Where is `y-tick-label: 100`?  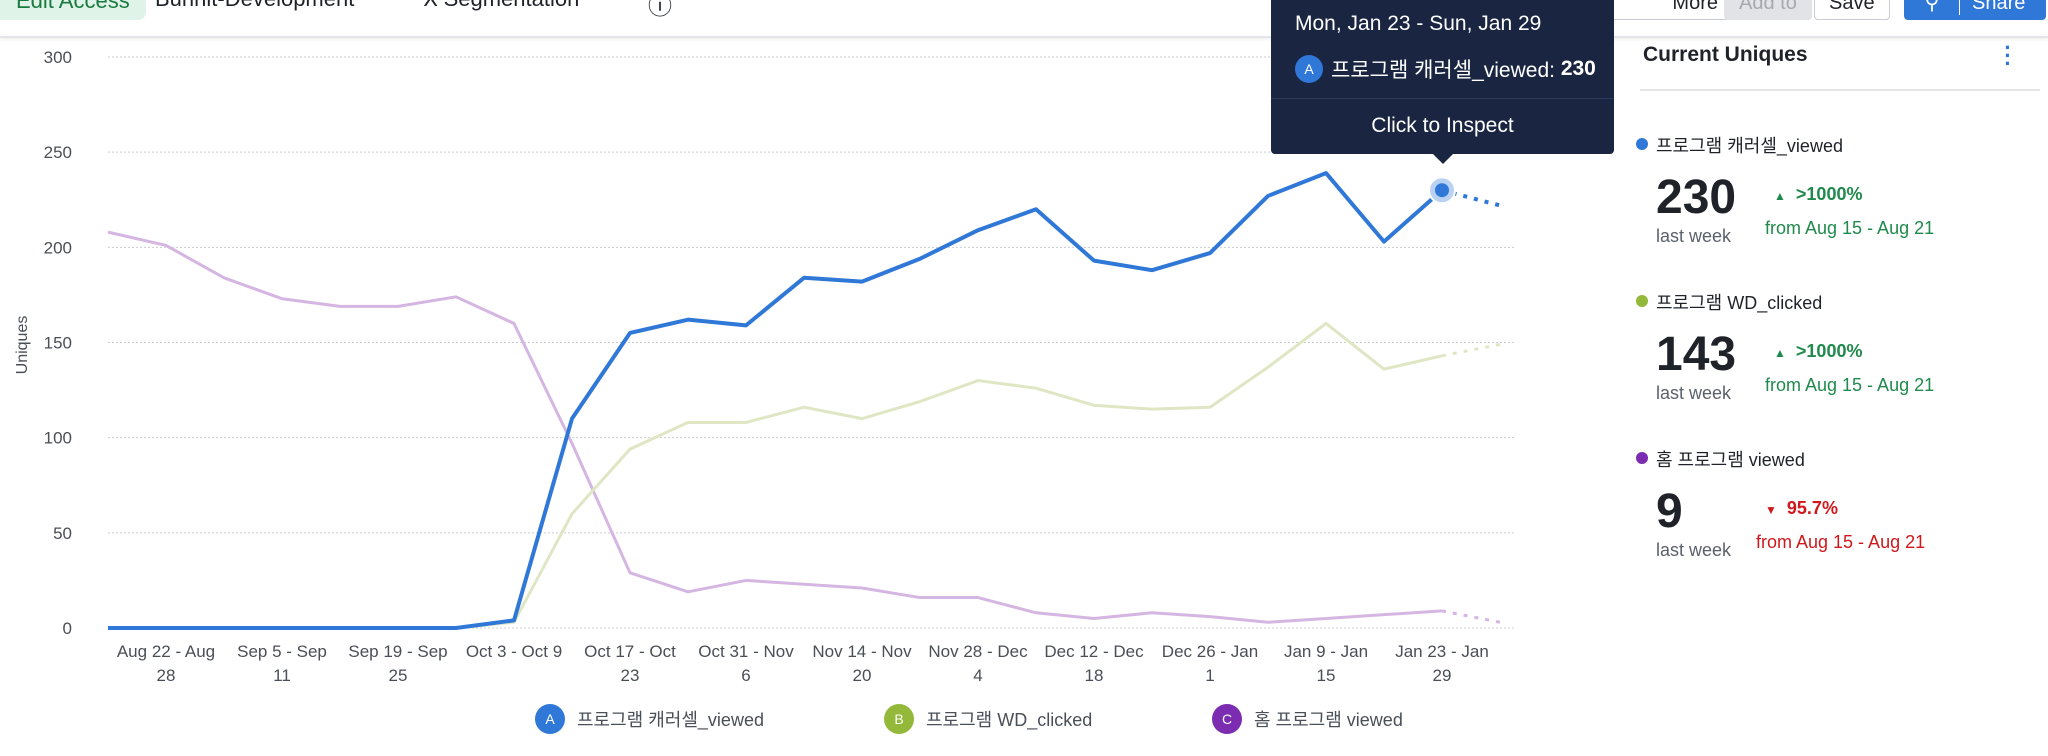 y-tick-label: 100 is located at coordinates (58, 438).